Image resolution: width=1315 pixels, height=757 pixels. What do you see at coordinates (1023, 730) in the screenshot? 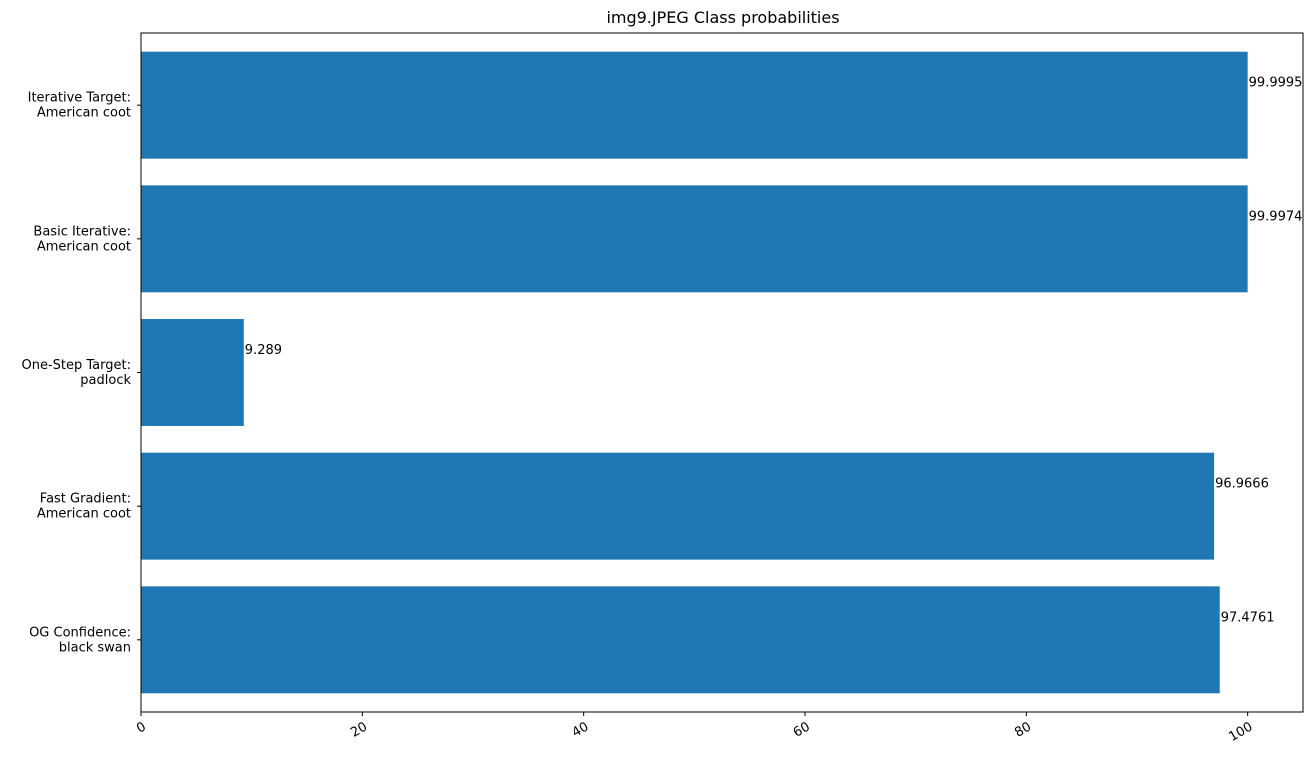
I see `x-tick-label: 80` at bounding box center [1023, 730].